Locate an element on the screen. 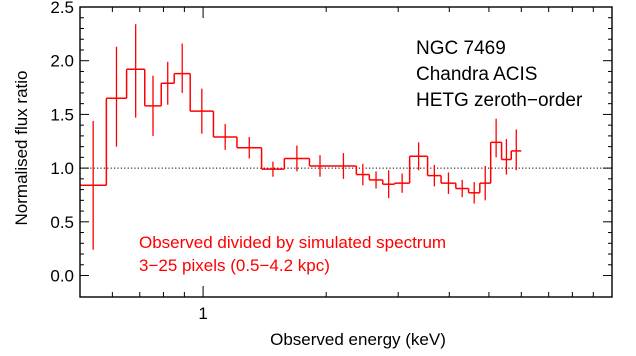 This screenshot has width=636, height=356. y-tick-label: 1.0 is located at coordinates (62, 168).